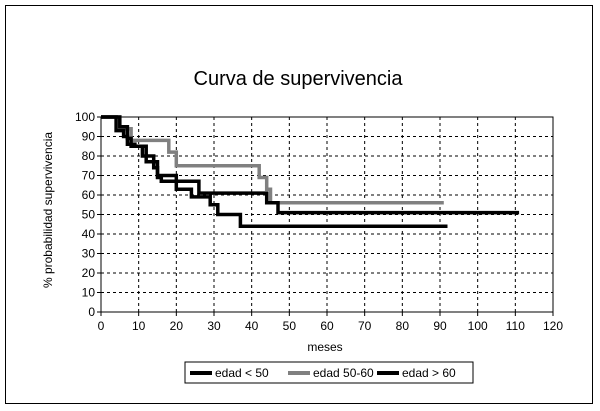 The width and height of the screenshot is (600, 411). What do you see at coordinates (327, 326) in the screenshot?
I see `x-tick-label: 60` at bounding box center [327, 326].